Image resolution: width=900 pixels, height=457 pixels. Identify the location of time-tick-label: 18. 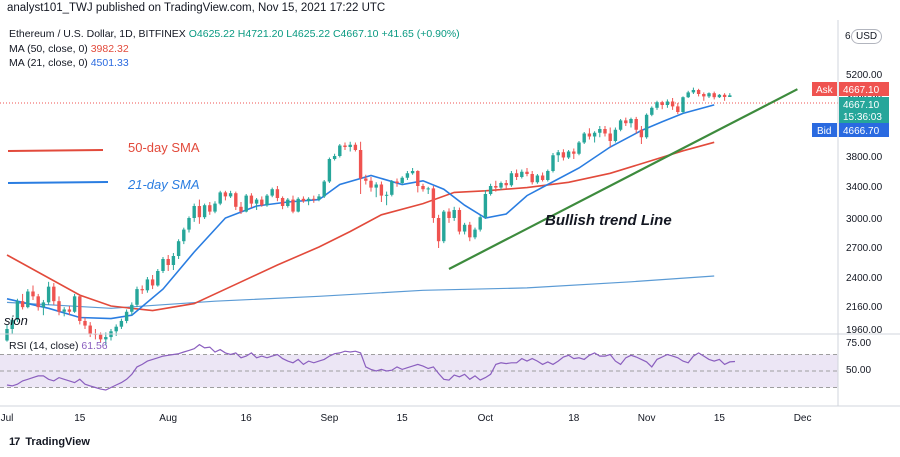
(574, 418).